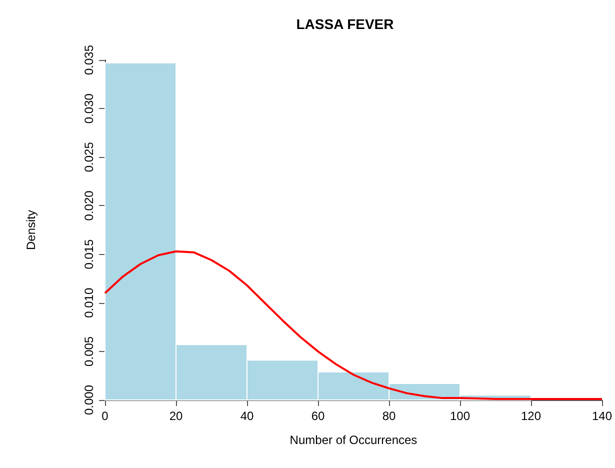 This screenshot has width=615, height=468. I want to click on y-tick-label: 0.010, so click(89, 303).